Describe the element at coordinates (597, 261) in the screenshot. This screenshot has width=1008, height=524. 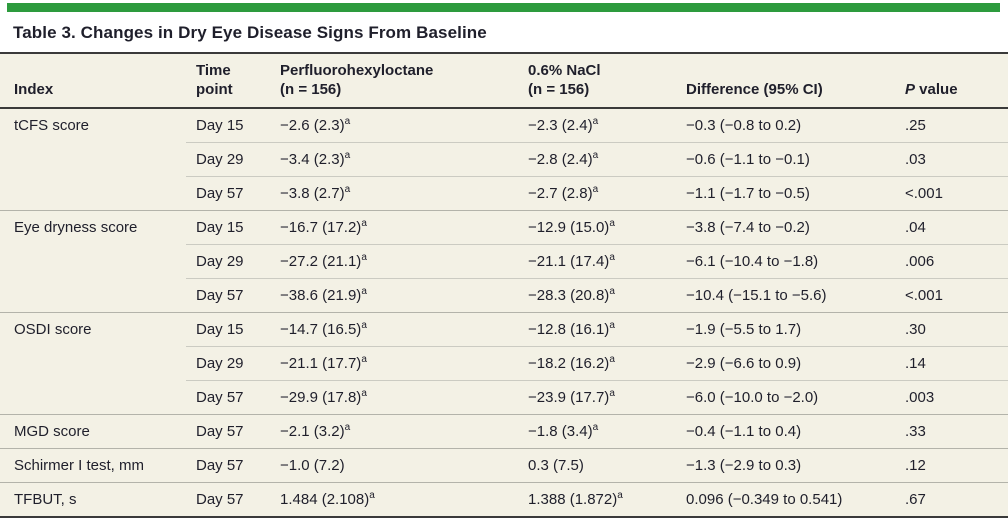
I see `cell-nacl: −21.1 (17.4)a` at that location.